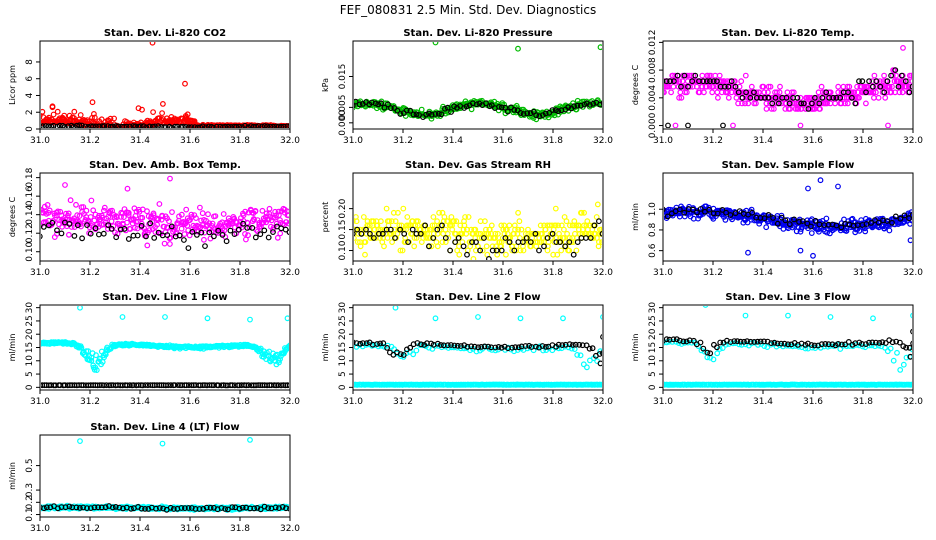 The height and width of the screenshot is (540, 936). Describe the element at coordinates (635, 217) in the screenshot. I see `y-axis-label: ml/min` at that location.